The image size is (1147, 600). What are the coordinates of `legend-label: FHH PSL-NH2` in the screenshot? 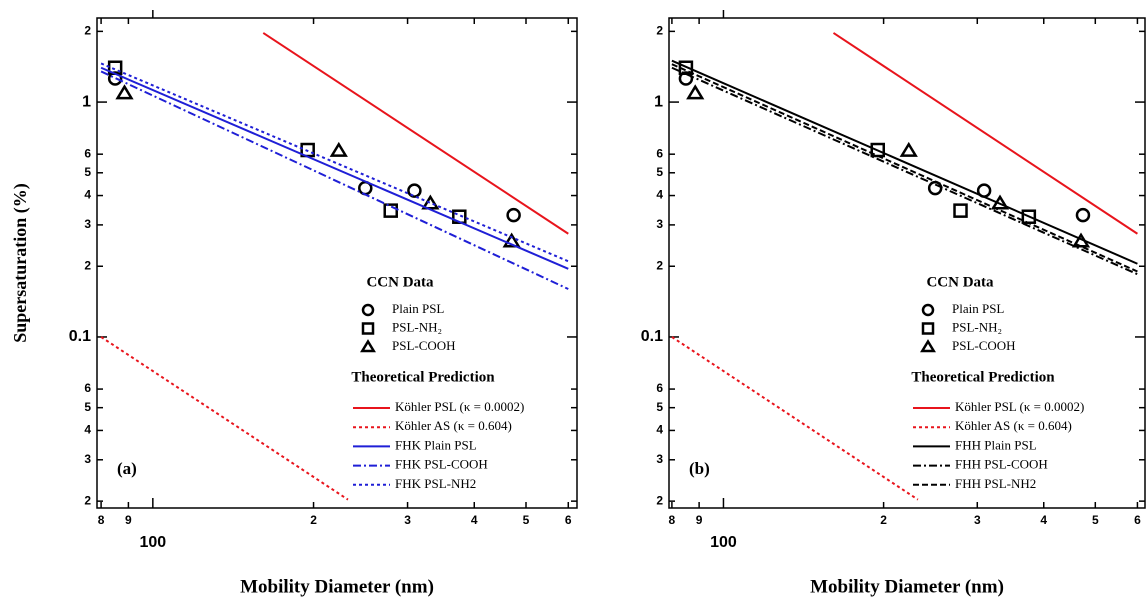 It's located at (995, 483).